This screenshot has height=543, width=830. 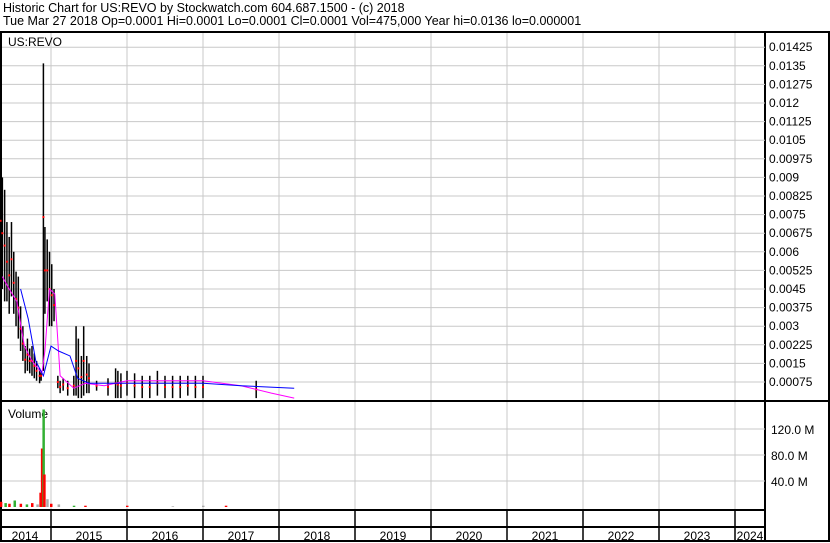 I want to click on price-tick-label: 0.012, so click(x=784, y=103).